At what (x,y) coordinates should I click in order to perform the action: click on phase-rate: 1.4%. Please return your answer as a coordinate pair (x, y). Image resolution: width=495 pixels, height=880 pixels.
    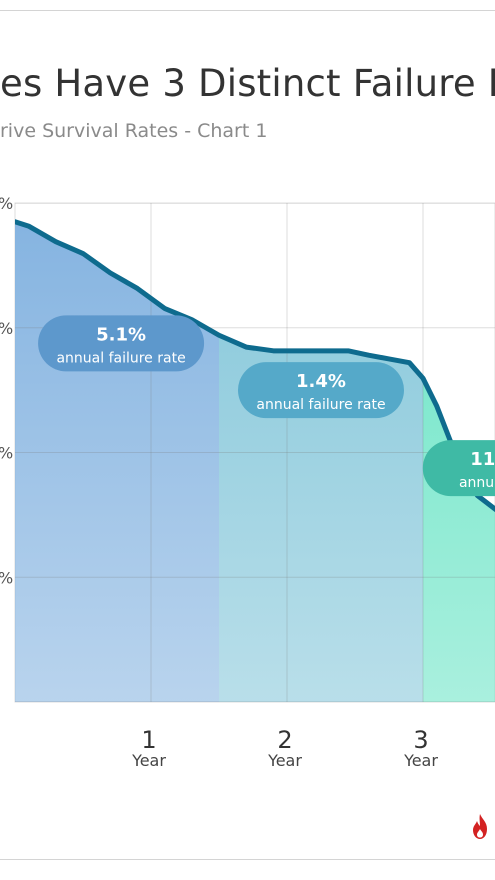
    Looking at the image, I should click on (321, 381).